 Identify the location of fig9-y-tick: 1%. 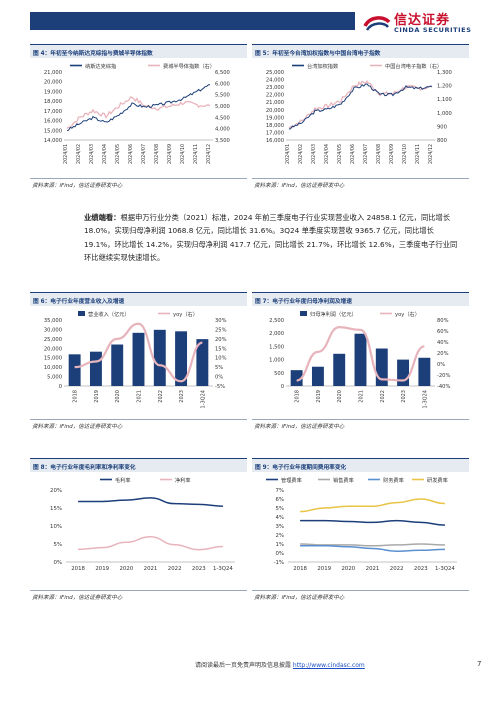
(279, 545).